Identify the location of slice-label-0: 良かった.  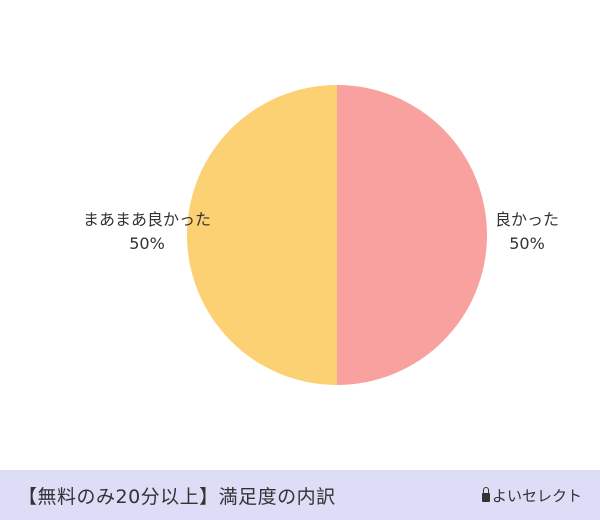
(527, 219).